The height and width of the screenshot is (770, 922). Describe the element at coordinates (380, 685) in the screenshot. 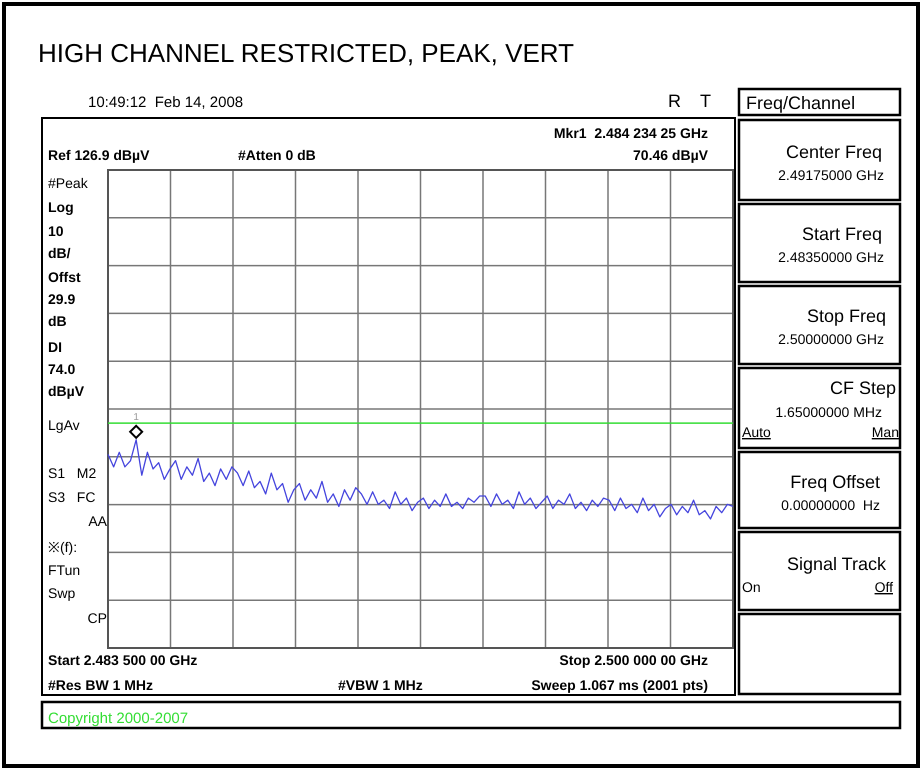

I see `text: #VBW 1 MHz` at that location.